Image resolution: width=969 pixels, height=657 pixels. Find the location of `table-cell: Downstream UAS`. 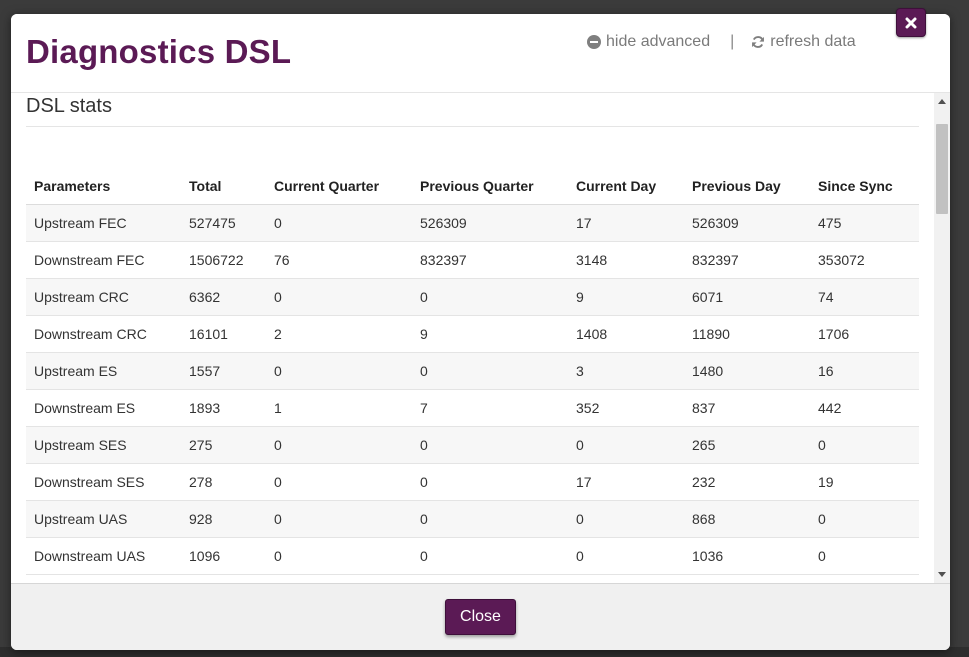

table-cell: Downstream UAS is located at coordinates (103, 556).